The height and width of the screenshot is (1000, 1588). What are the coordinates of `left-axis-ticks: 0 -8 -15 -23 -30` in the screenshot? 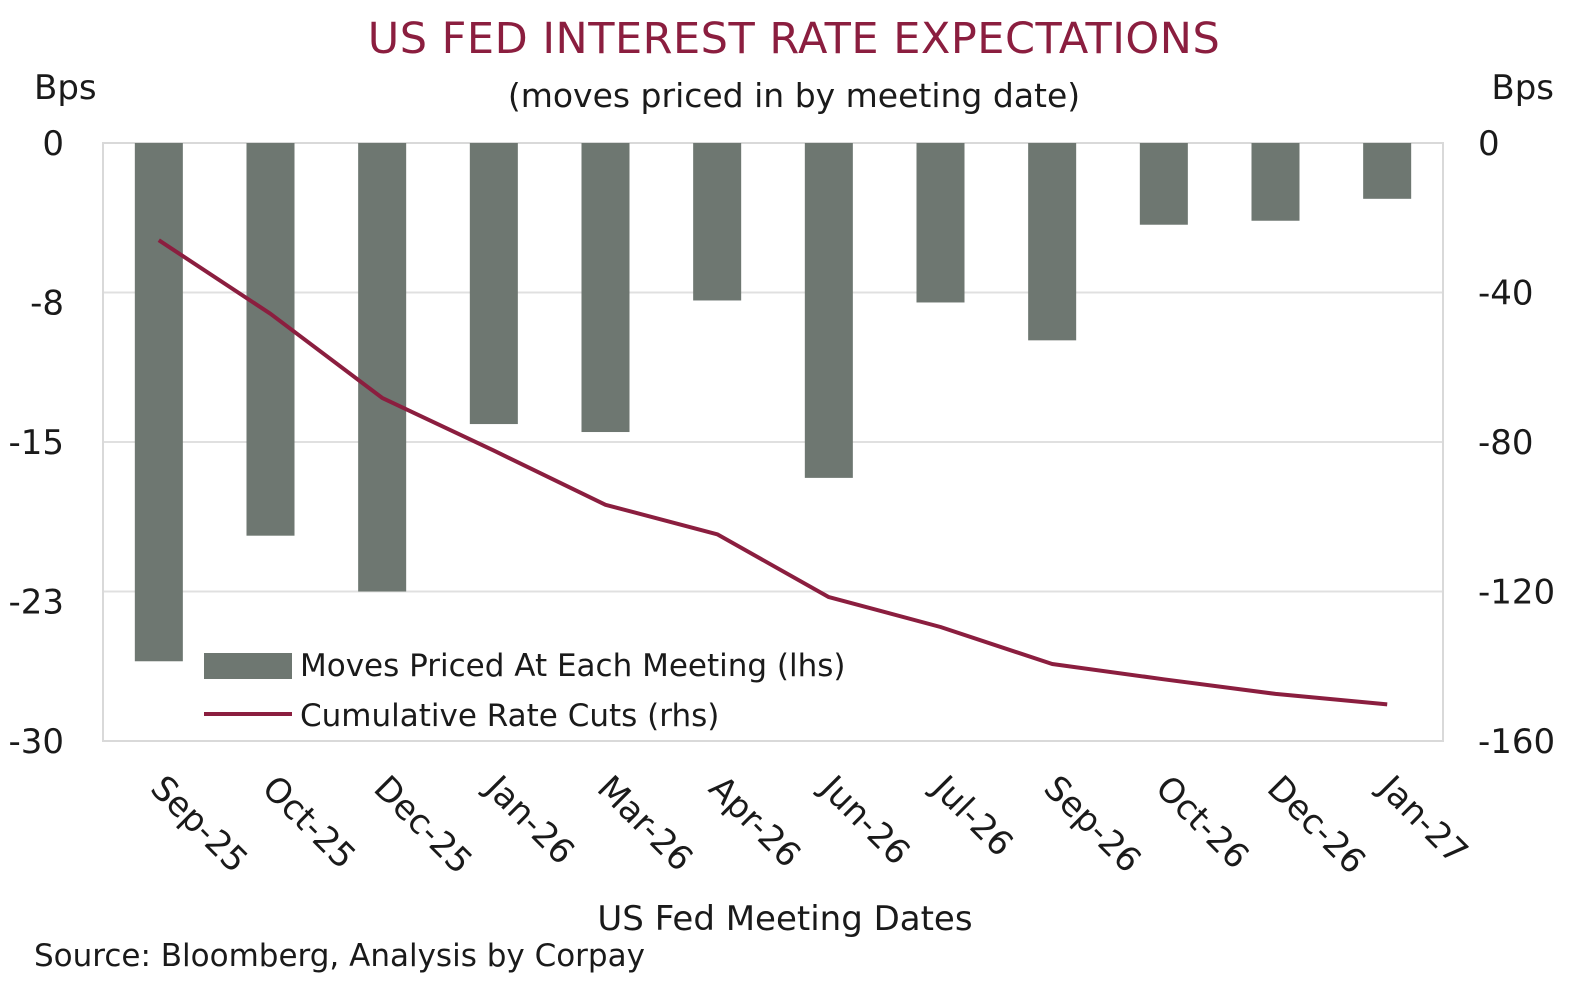 It's located at (36, 443).